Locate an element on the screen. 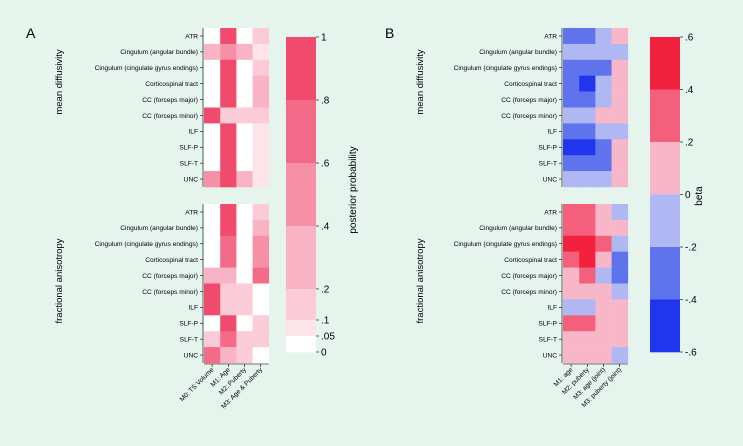  panelA-row-label-mean-diffusivity-cingulum-cingulate-gyrus-endings: Cingulum (cingulate gyrus endings) is located at coordinates (146, 68).